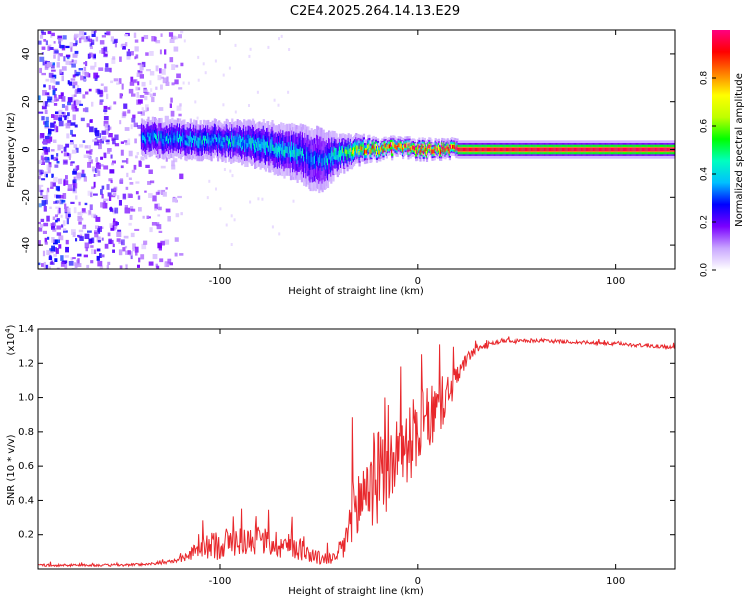  Describe the element at coordinates (26, 245) in the screenshot. I see `y-tick-label: -40` at that location.